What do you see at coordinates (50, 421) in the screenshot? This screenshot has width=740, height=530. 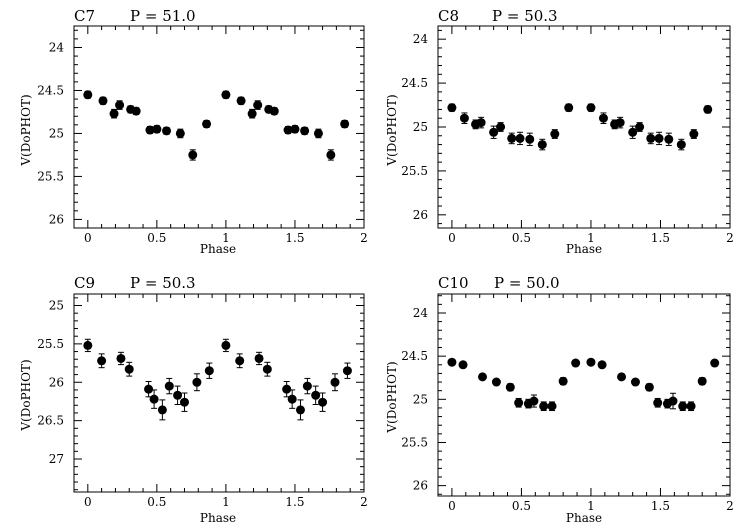 I see `y-tick-label: 26.5` at bounding box center [50, 421].